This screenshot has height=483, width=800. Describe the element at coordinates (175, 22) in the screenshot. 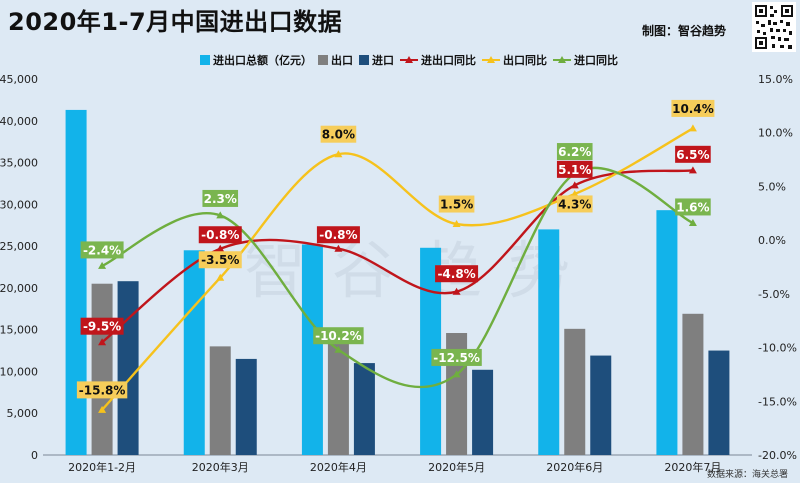

I see `chart-title: 2020年1-7月中国进出口数据` at that location.